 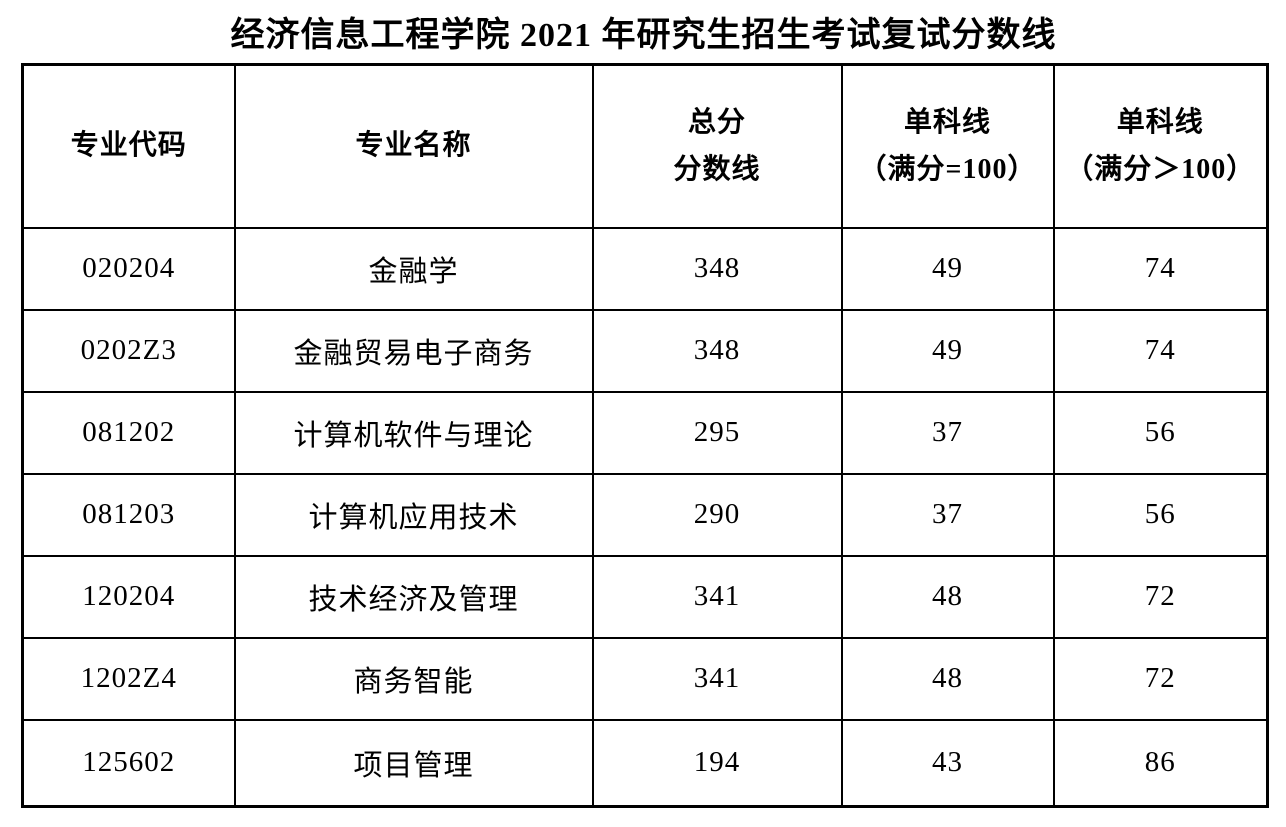 What do you see at coordinates (947, 146) in the screenshot?
I see `column-header-single-subject-eq100: 单科线 （满分=100）` at bounding box center [947, 146].